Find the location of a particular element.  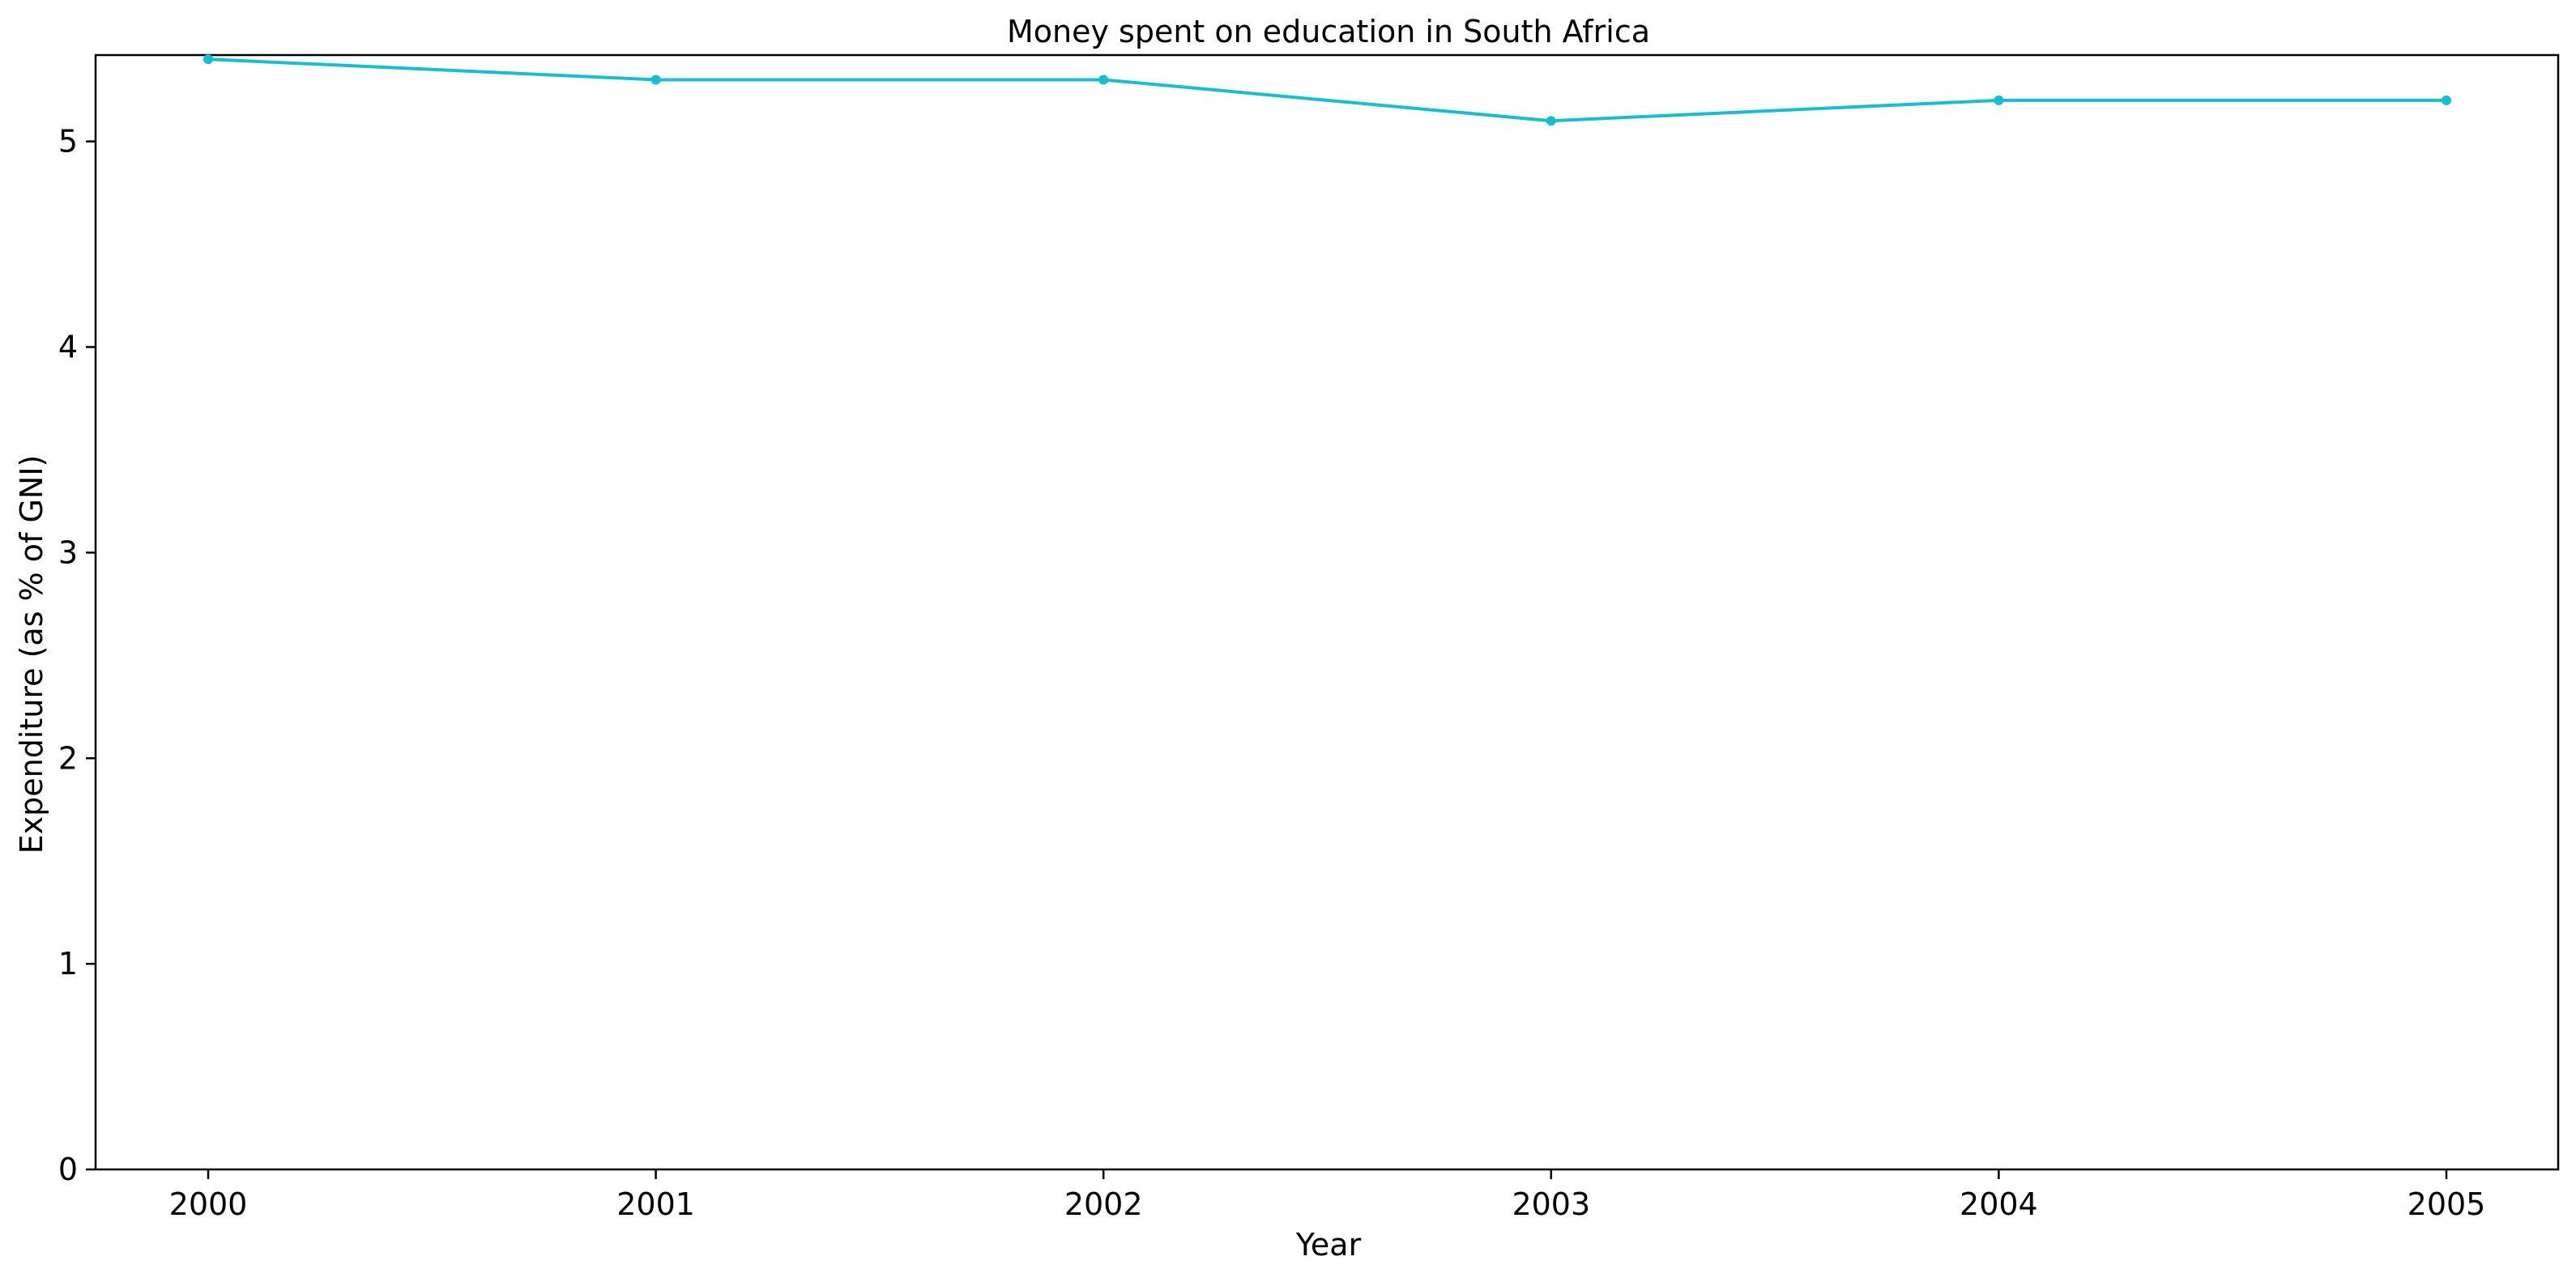

y-tick-label: 5 is located at coordinates (68, 142).